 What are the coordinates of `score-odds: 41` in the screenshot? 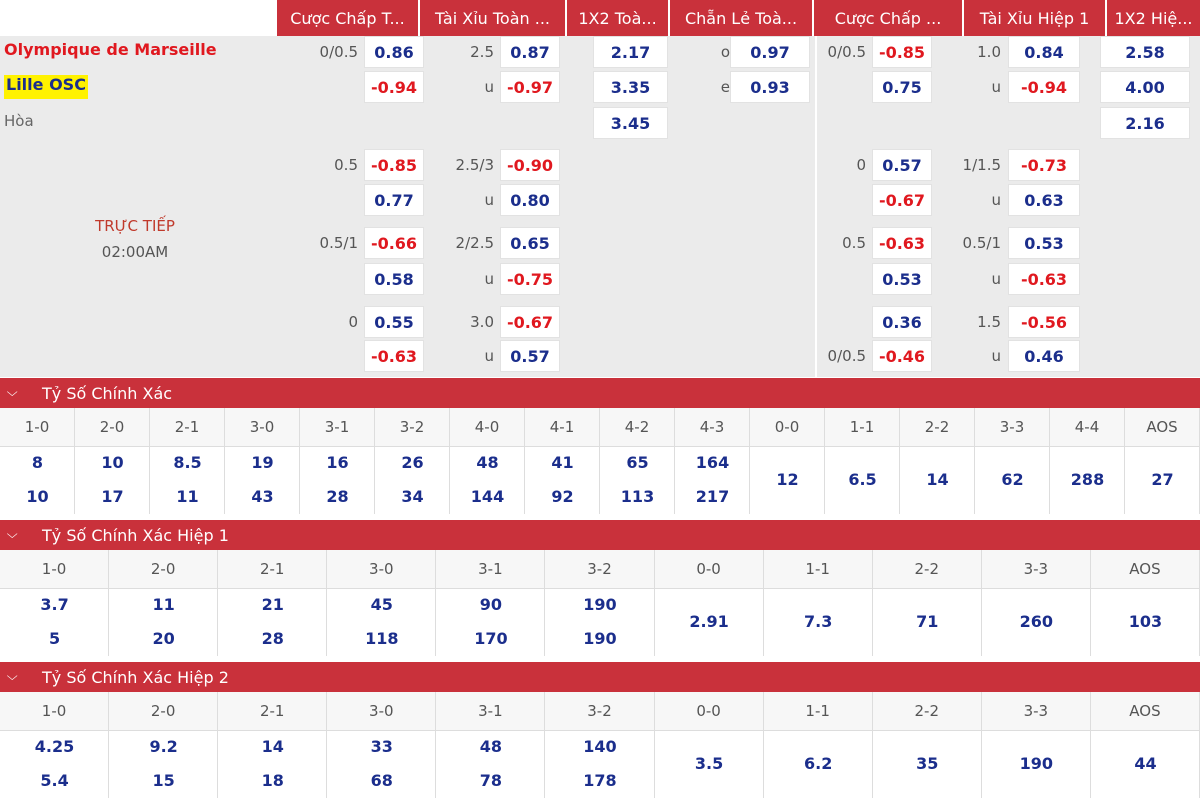 It's located at (562, 462).